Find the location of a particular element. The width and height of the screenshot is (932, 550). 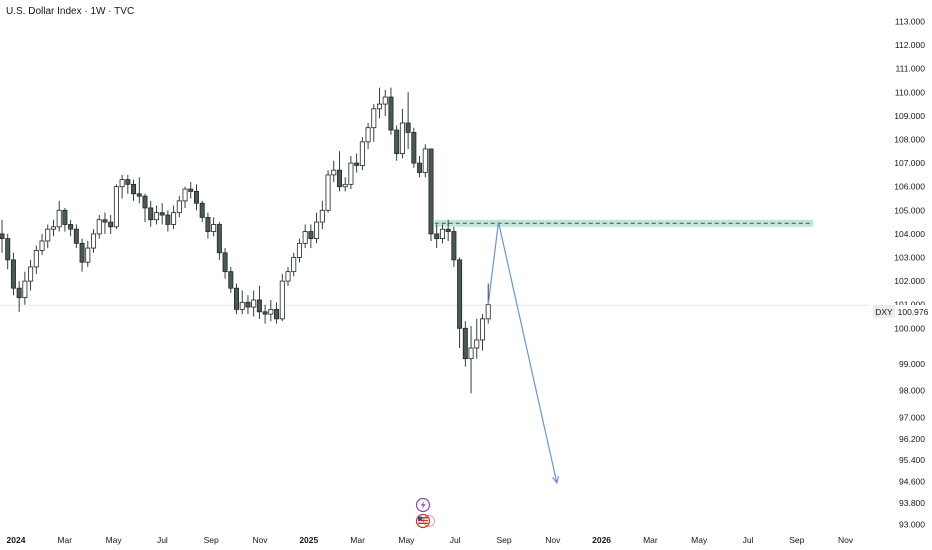

x-tick-label: May is located at coordinates (114, 540).